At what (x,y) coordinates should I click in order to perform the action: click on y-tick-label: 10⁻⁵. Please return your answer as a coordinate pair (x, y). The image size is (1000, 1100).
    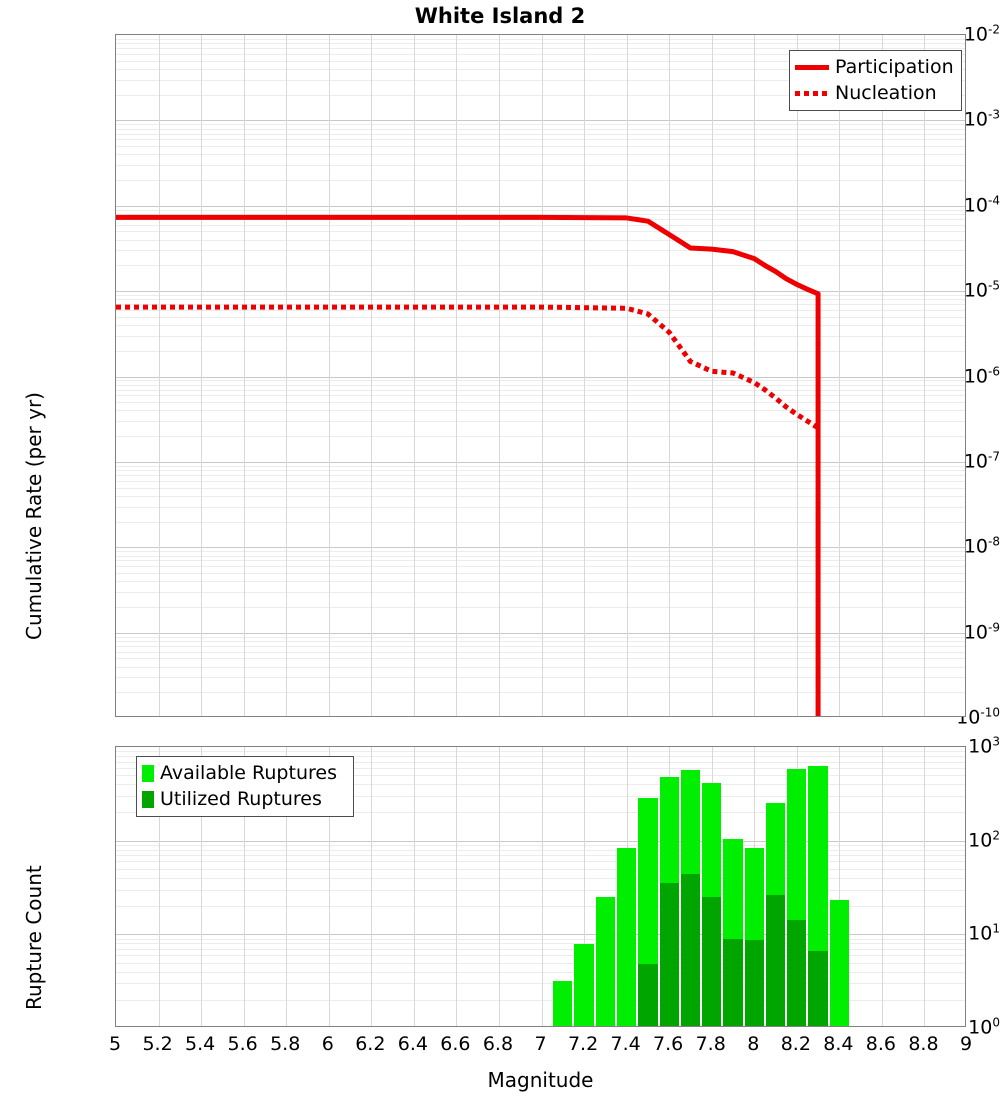
    Looking at the image, I should click on (981, 290).